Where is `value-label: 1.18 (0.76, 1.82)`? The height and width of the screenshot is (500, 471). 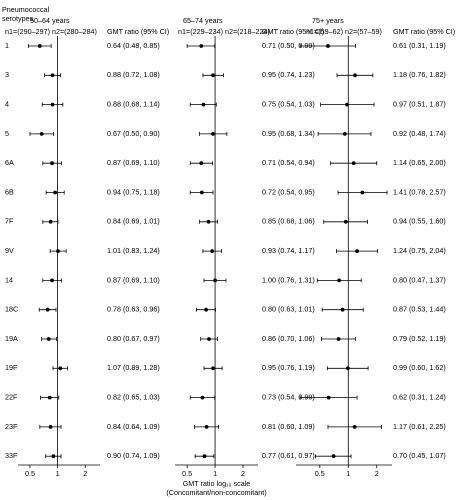 value-label: 1.18 (0.76, 1.82) is located at coordinates (419, 74).